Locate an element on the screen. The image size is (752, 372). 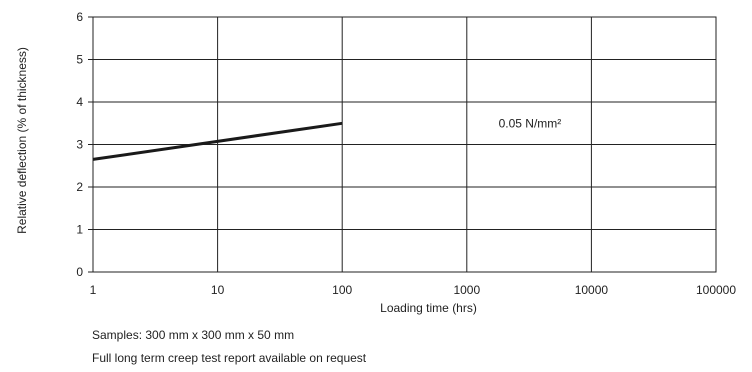
y-tick-label: 6 is located at coordinates (79, 17).